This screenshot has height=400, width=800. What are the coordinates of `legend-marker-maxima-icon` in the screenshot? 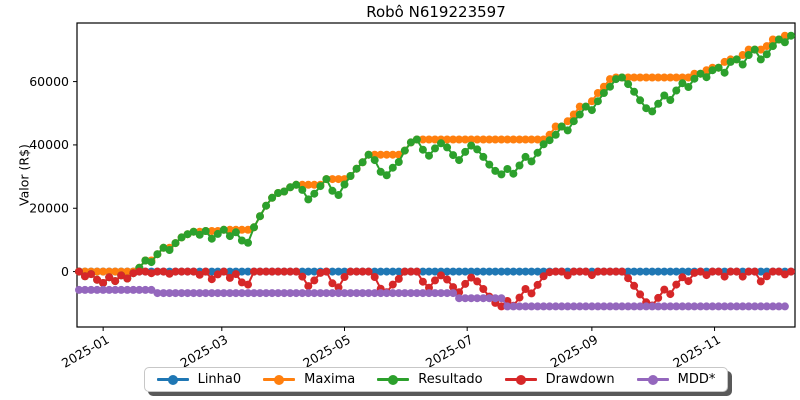 It's located at (279, 379).